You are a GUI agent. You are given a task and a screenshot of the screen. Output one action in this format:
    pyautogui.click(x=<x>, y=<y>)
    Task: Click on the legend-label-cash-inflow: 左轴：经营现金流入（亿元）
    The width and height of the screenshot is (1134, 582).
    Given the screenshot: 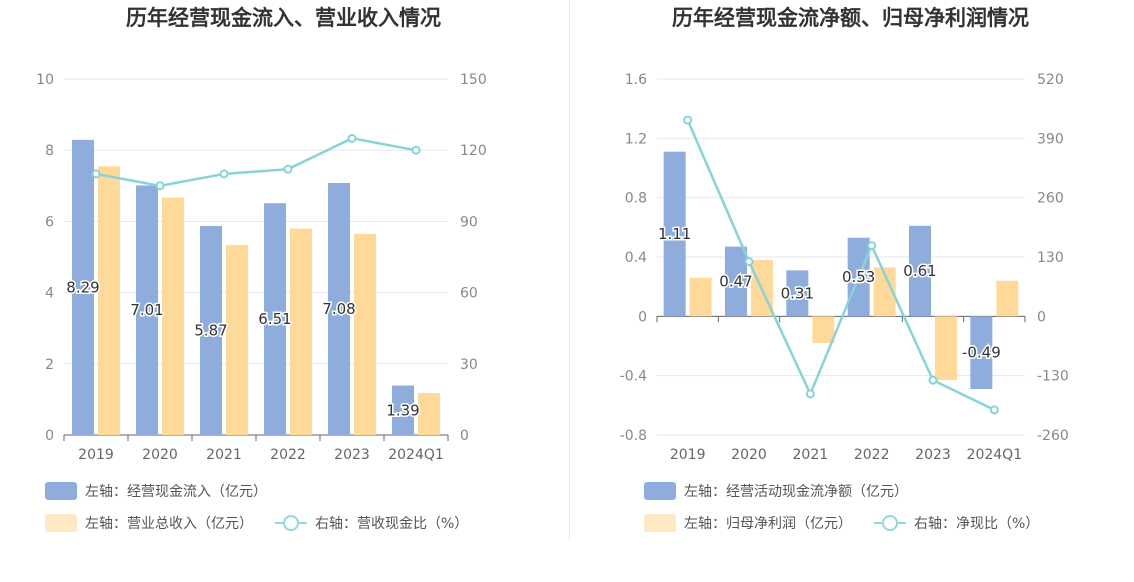 What is the action you would take?
    pyautogui.click(x=176, y=492)
    